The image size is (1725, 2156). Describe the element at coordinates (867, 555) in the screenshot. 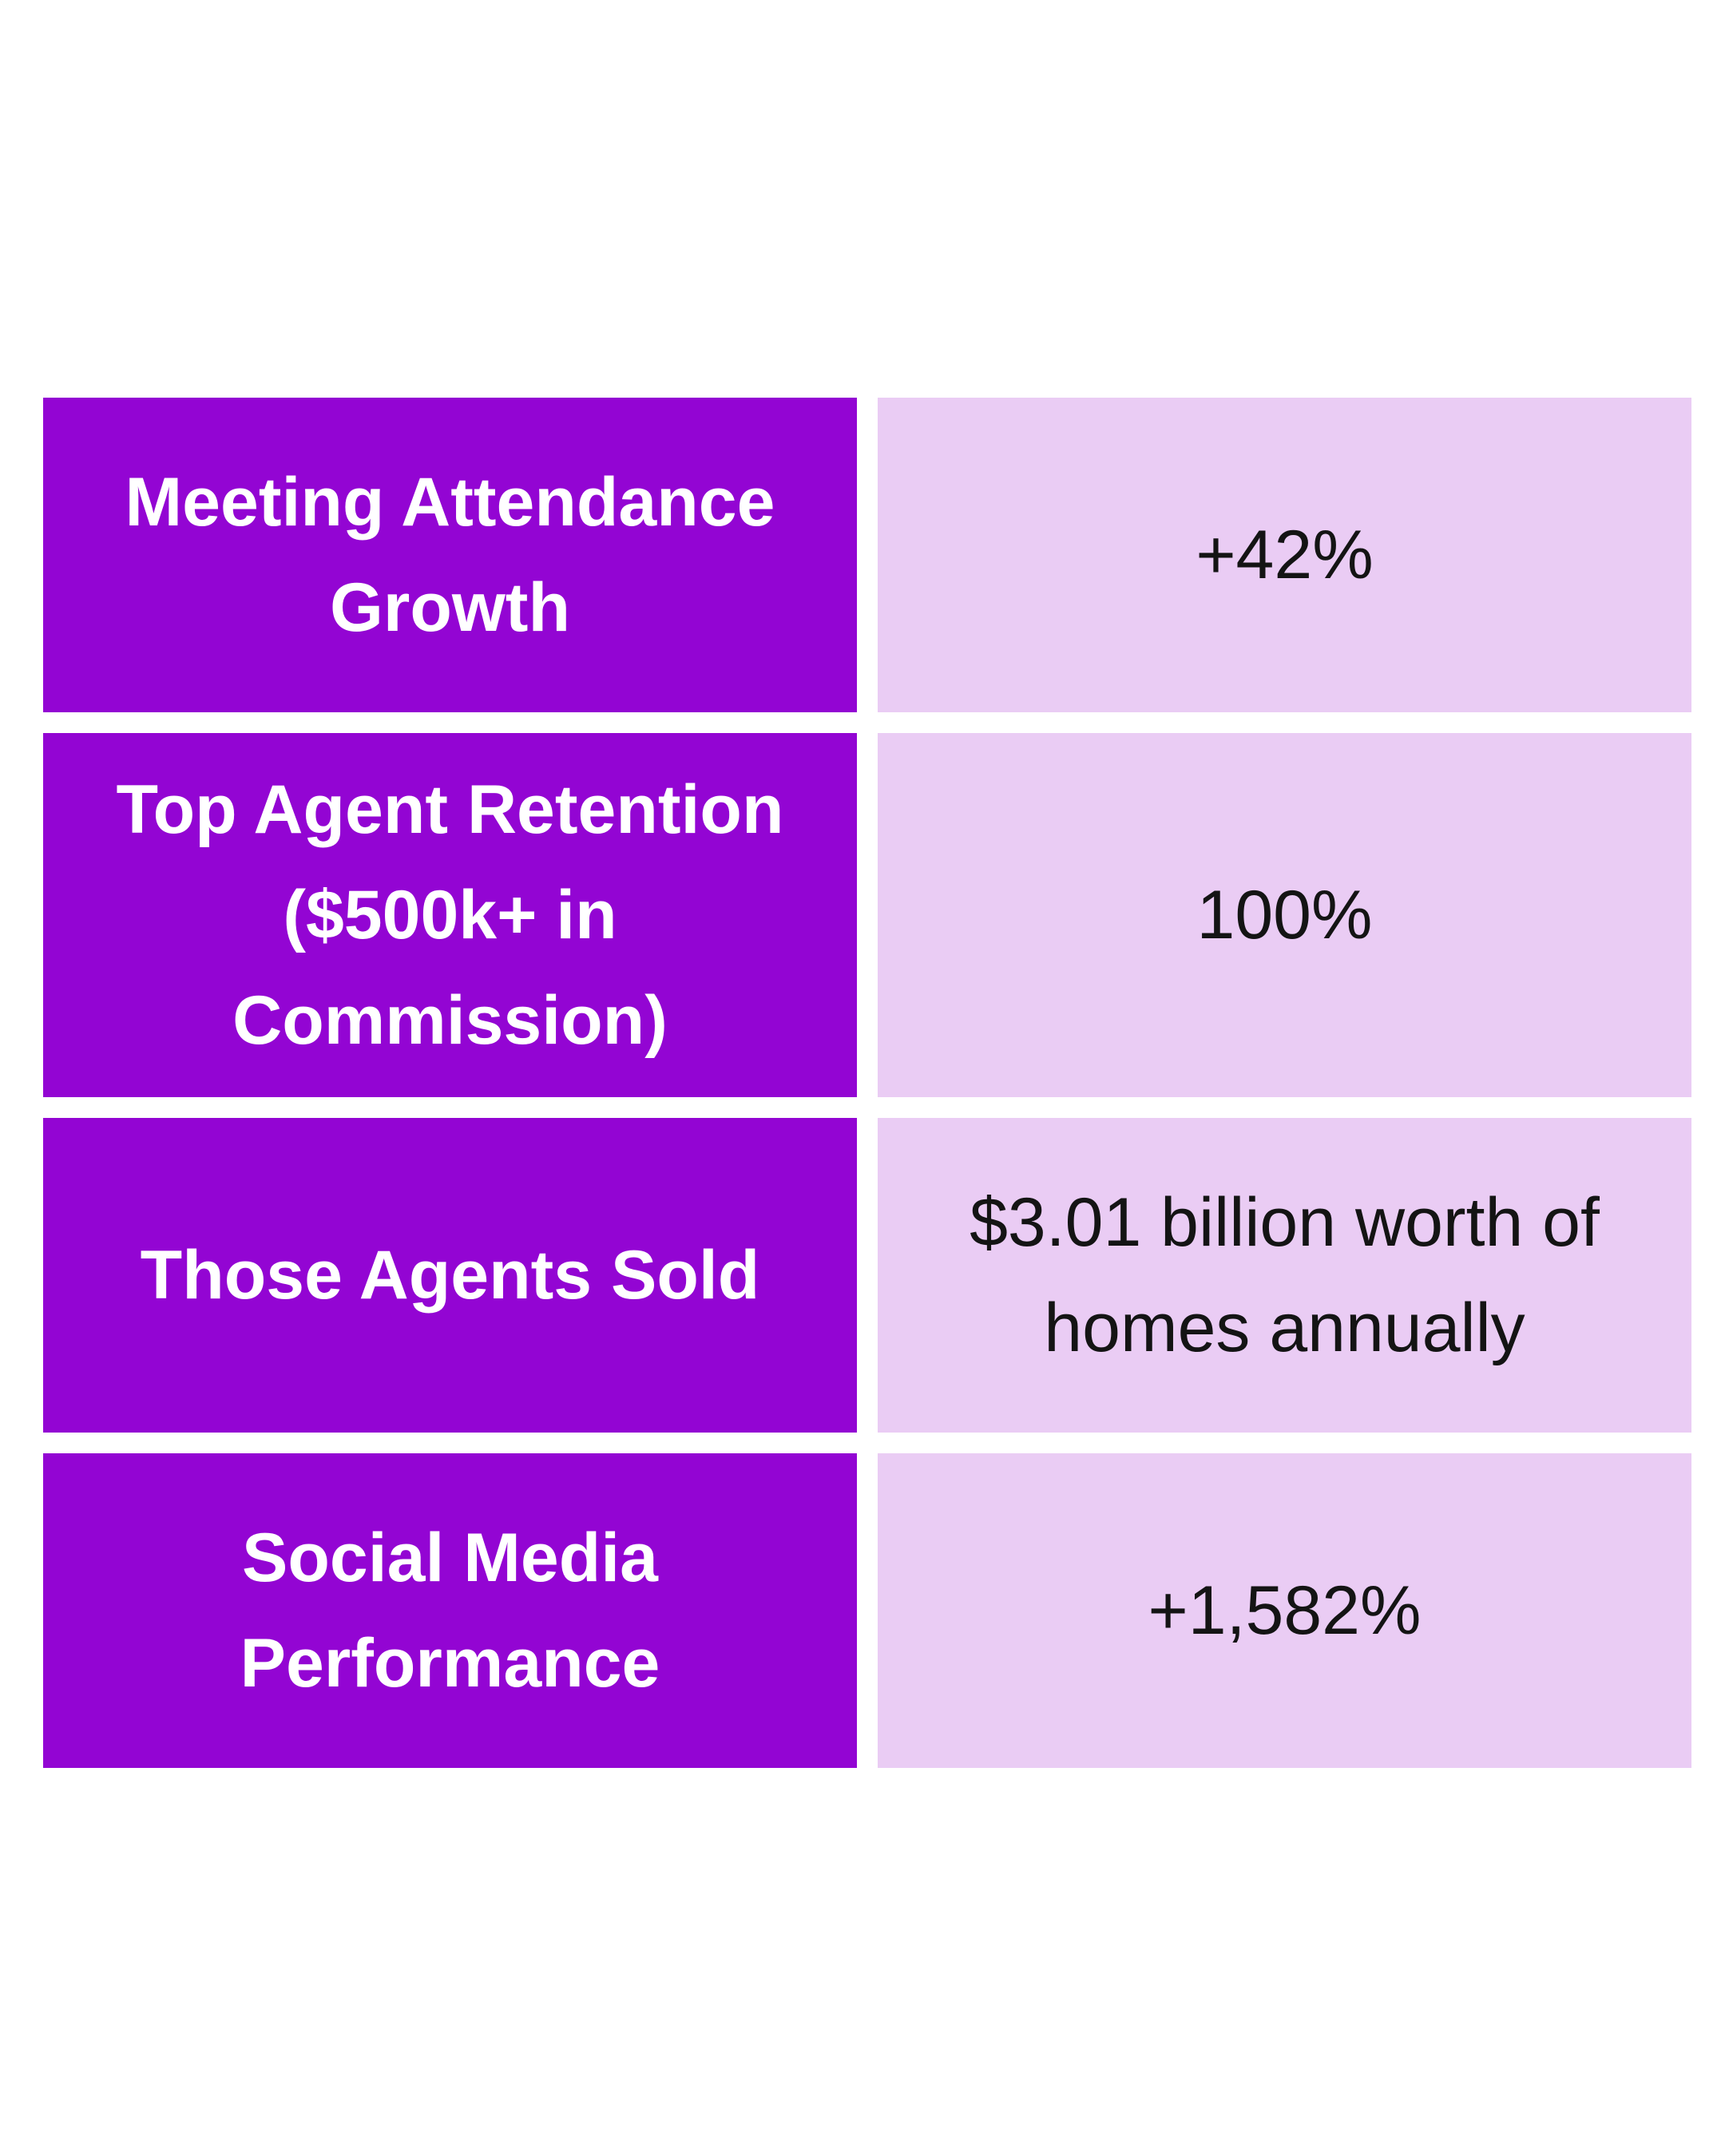

I see `table-row: Meeting Attendance Growth +42%` at that location.